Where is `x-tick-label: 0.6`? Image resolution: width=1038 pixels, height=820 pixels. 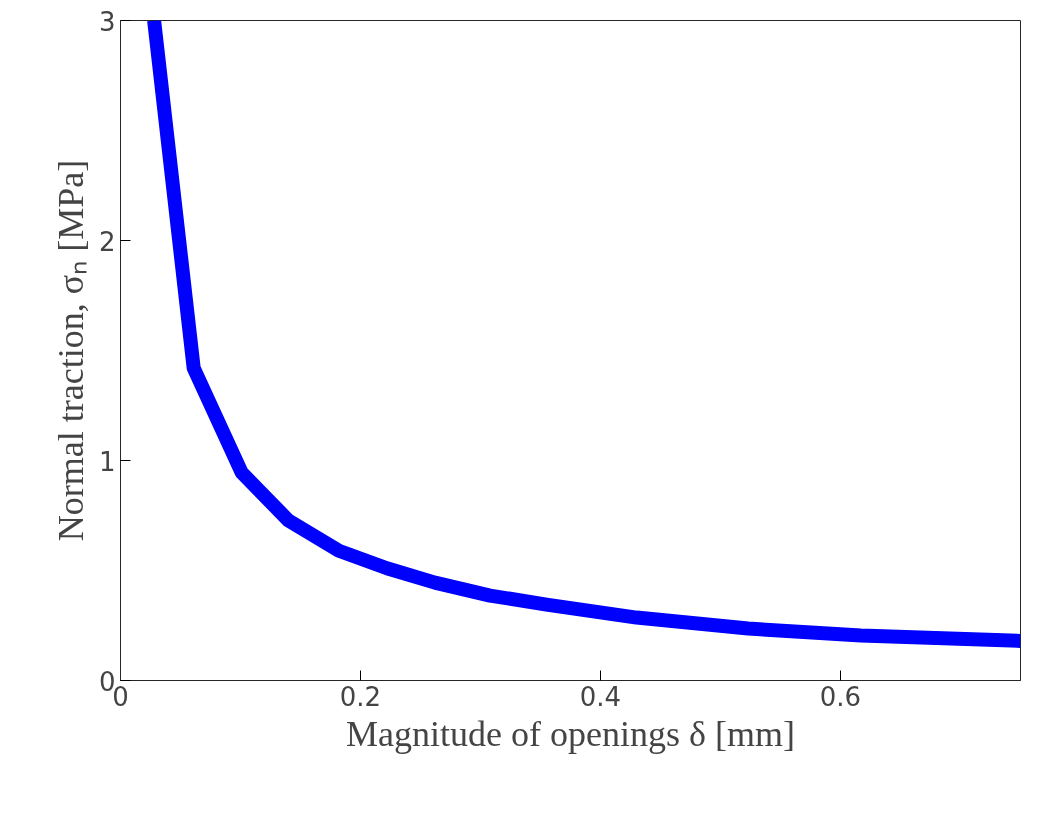
x-tick-label: 0.6 is located at coordinates (840, 696).